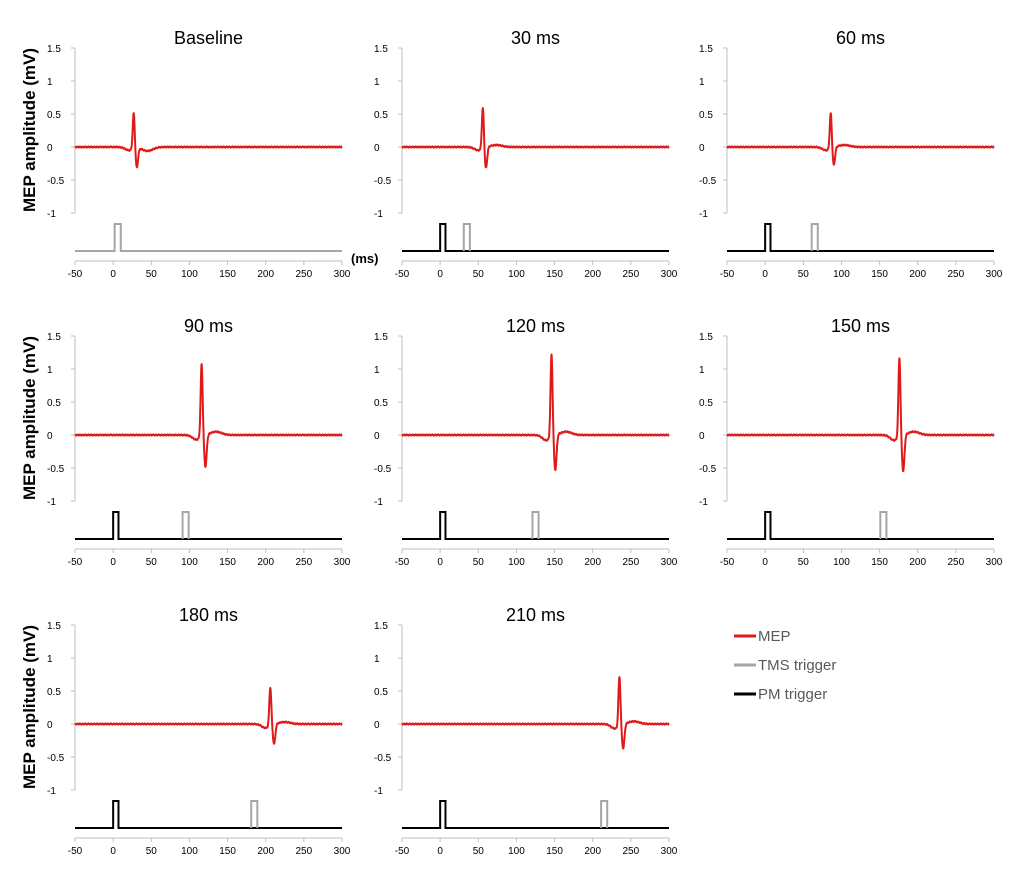  I want to click on legend-label: MEP, so click(774, 636).